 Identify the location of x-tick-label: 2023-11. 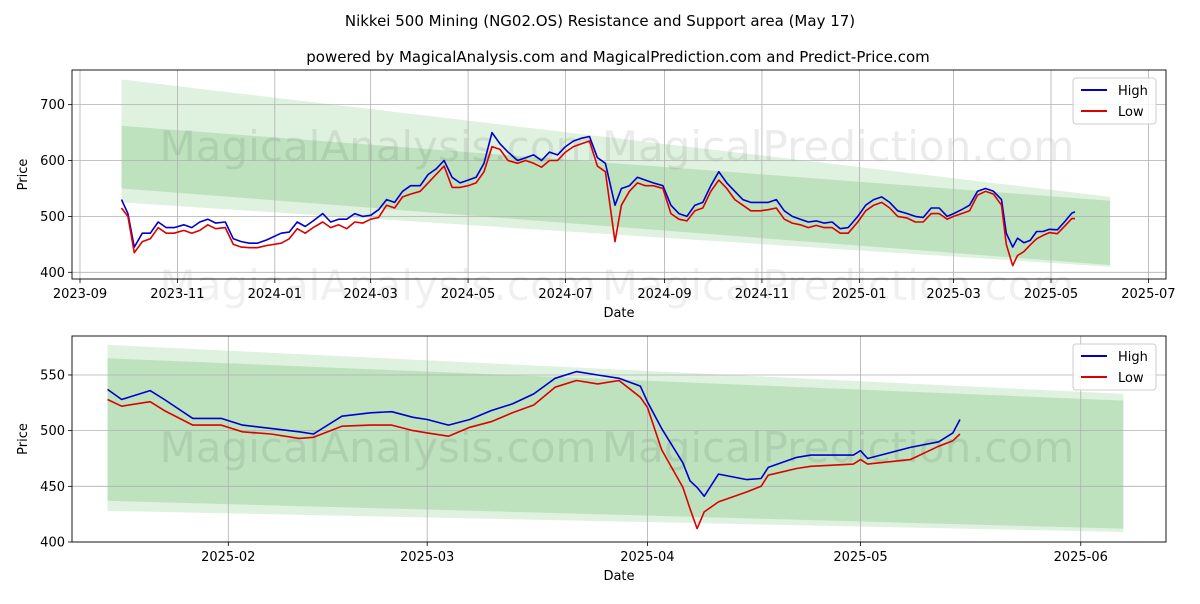
(177, 294).